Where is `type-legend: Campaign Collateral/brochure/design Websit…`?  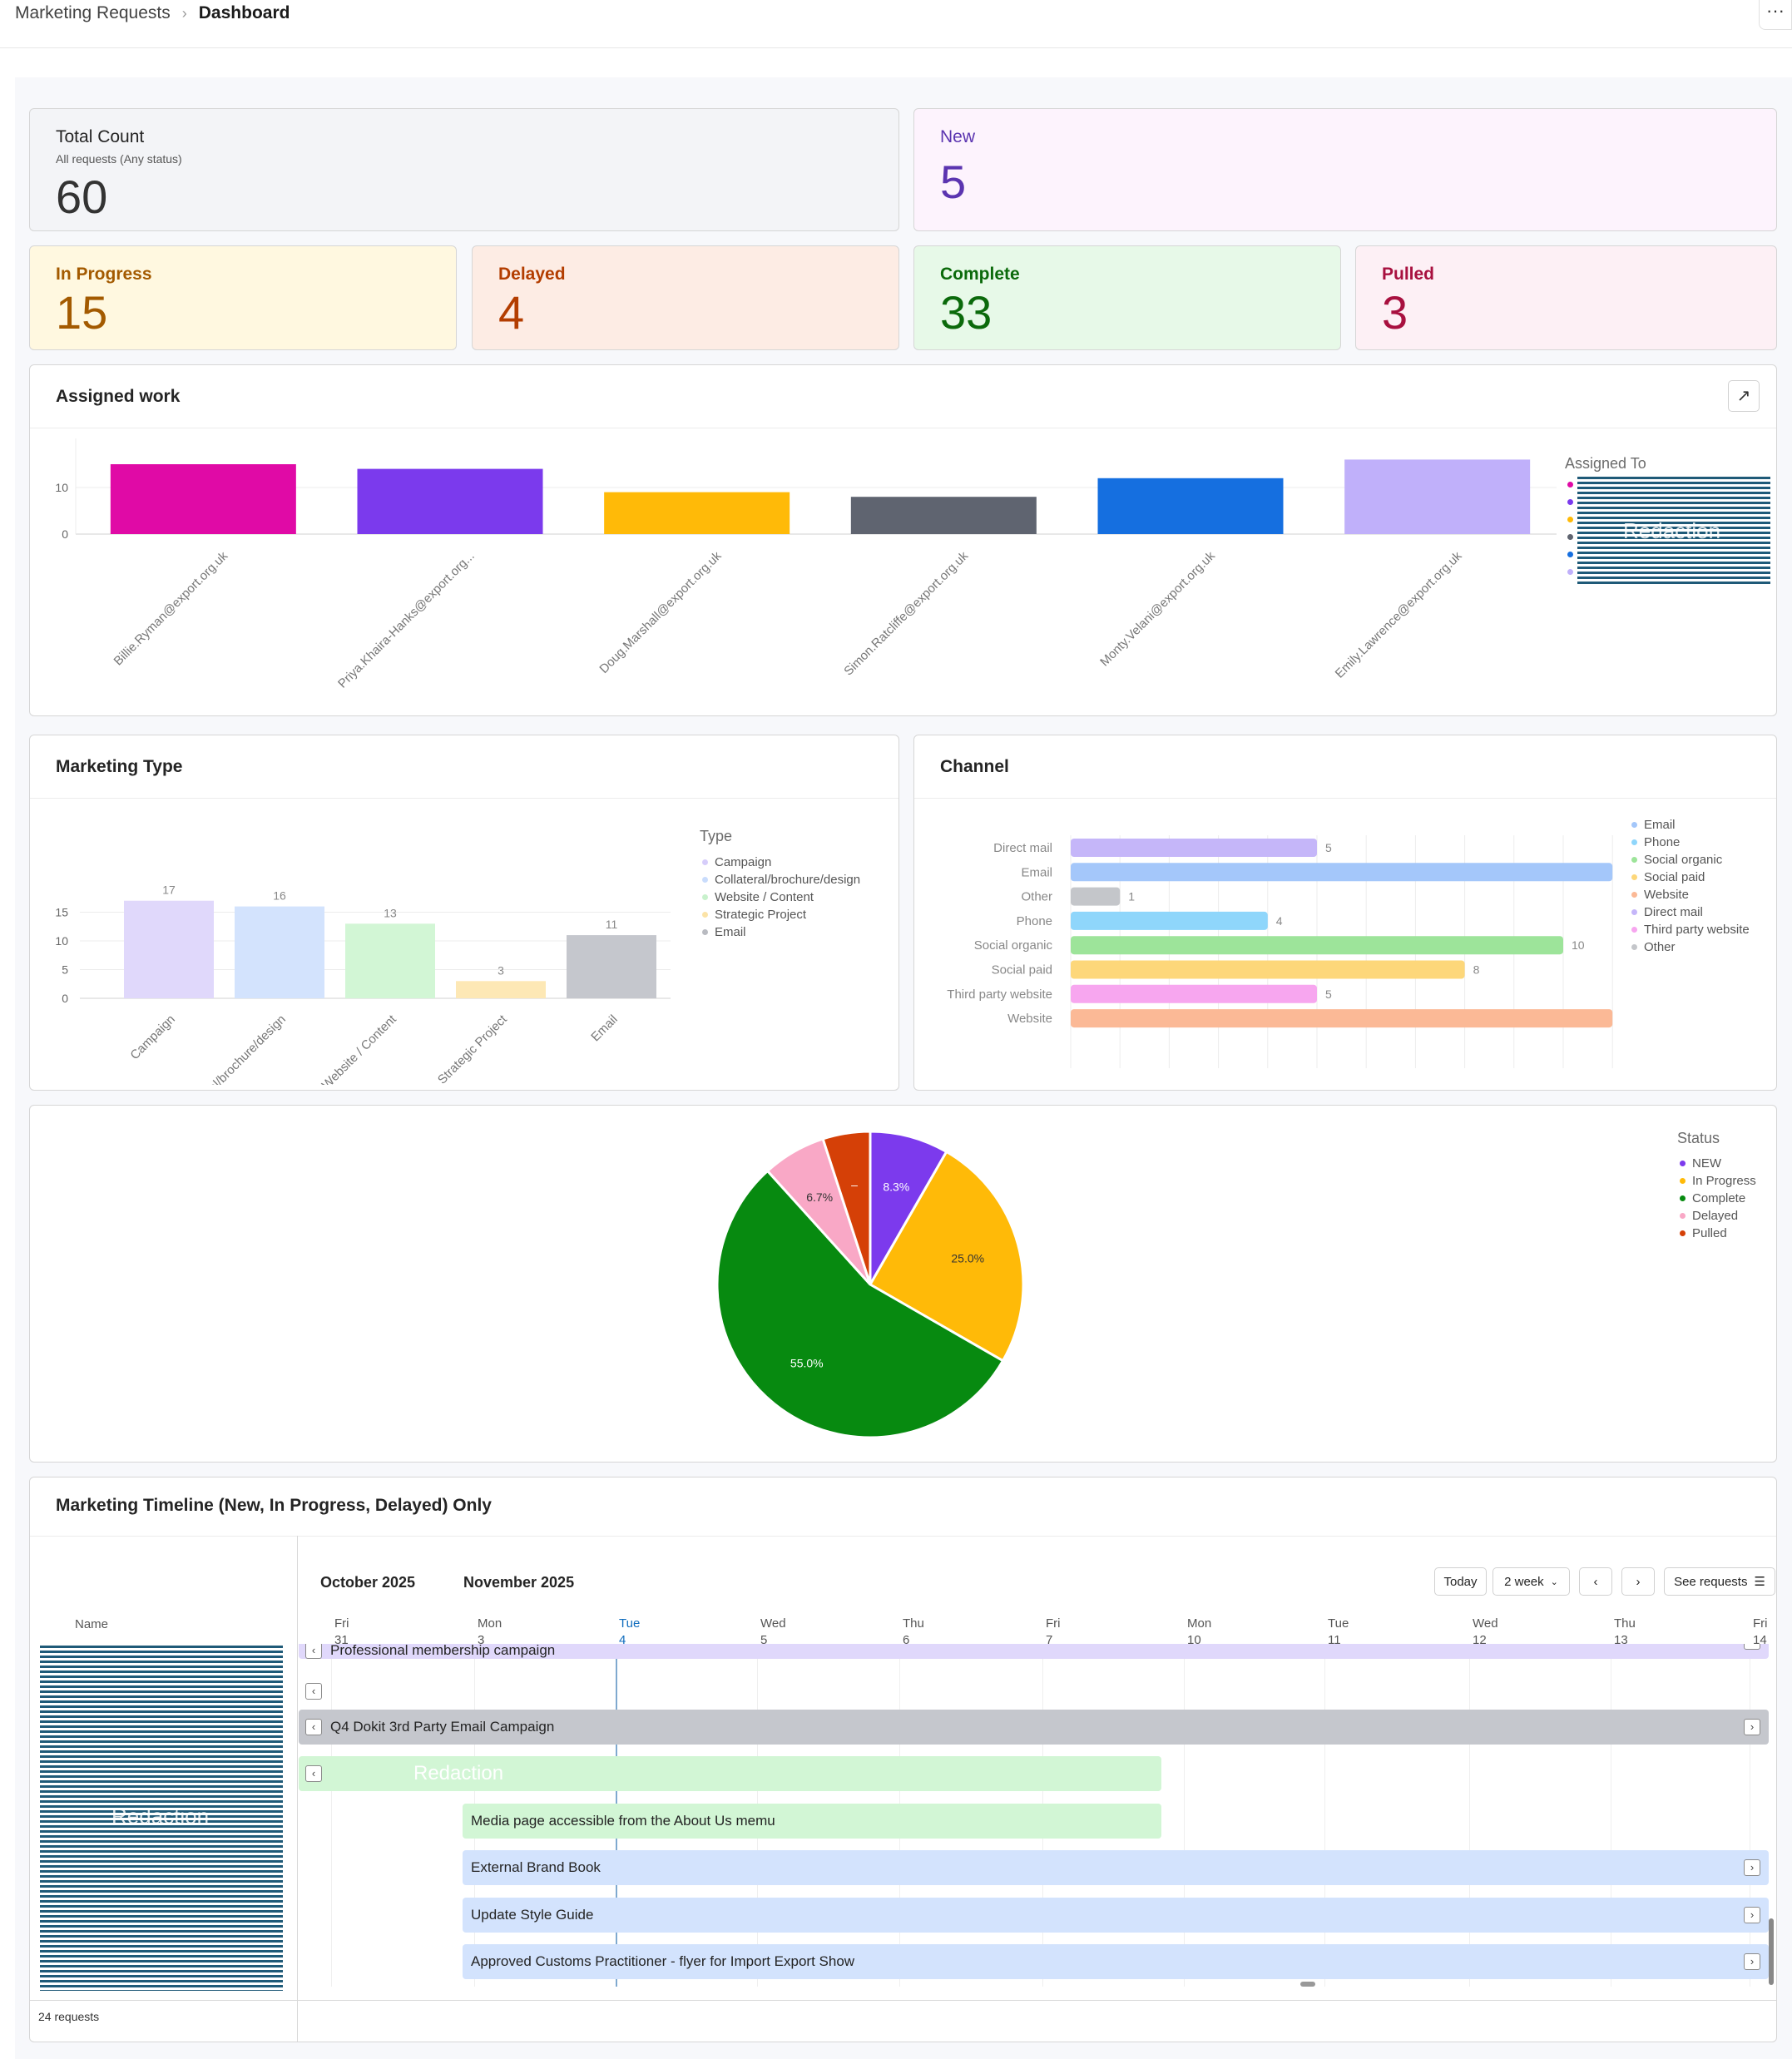
type-legend: Campaign Collateral/brochure/design Websit… is located at coordinates (781, 898).